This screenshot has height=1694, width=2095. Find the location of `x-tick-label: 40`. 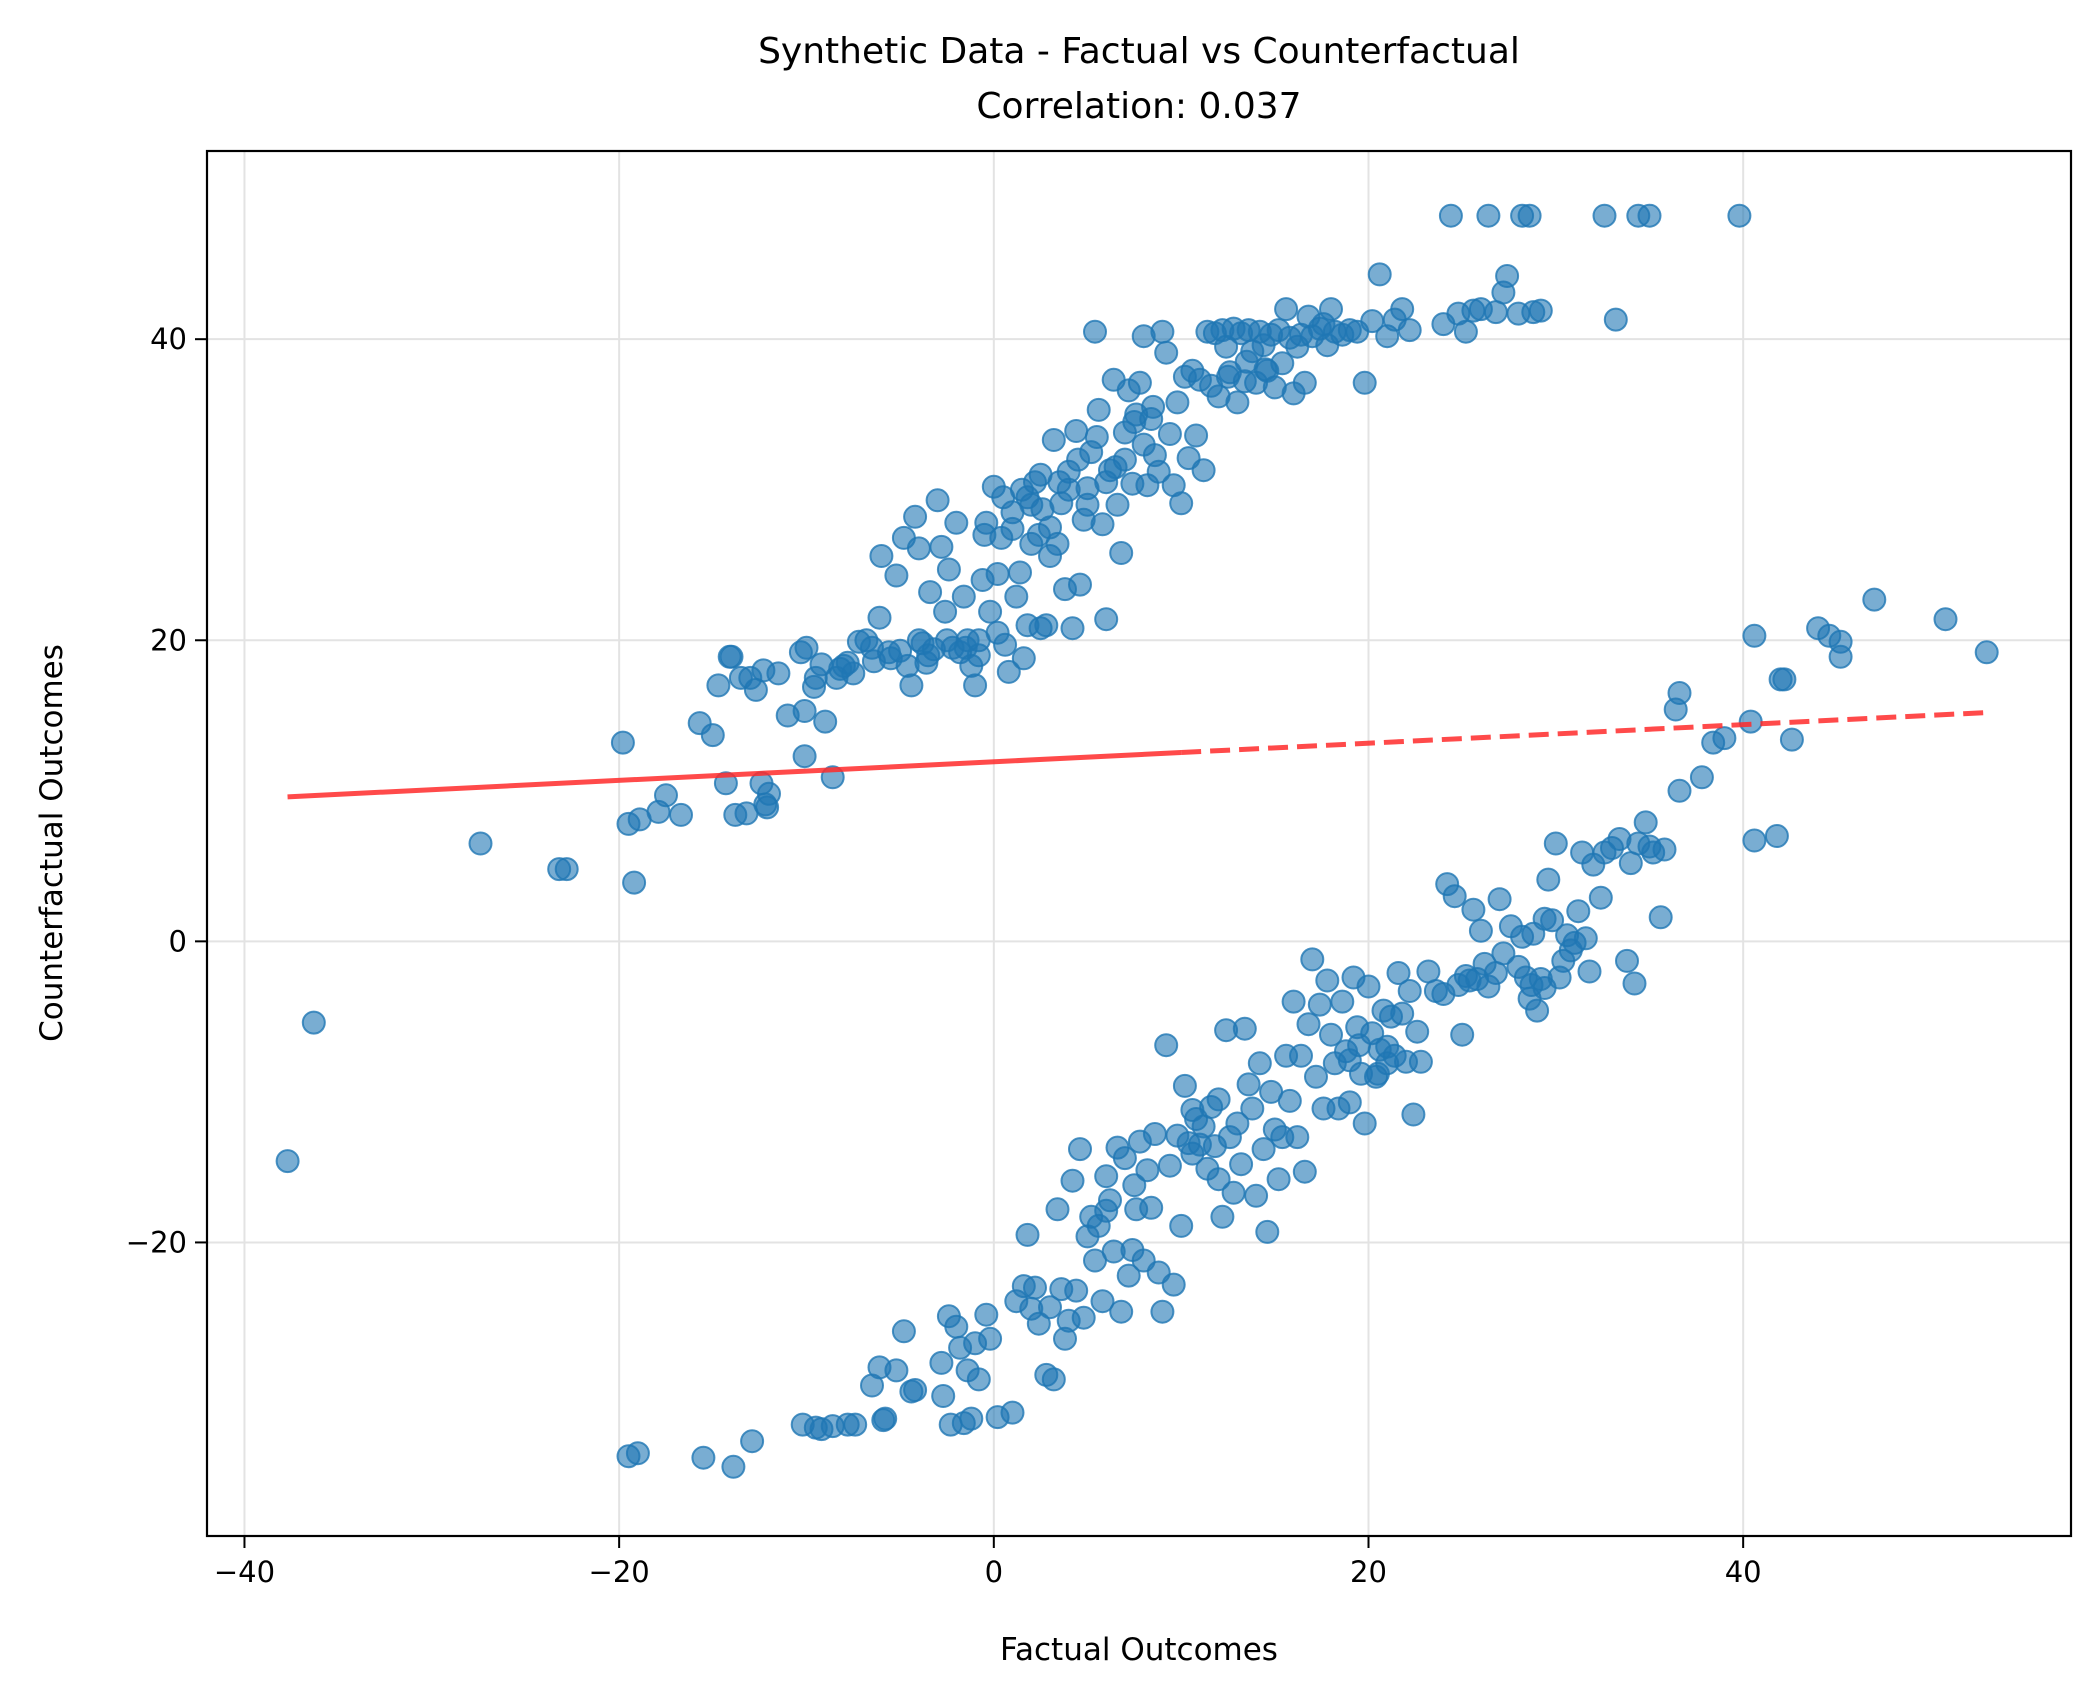

x-tick-label: 40 is located at coordinates (1743, 1572).